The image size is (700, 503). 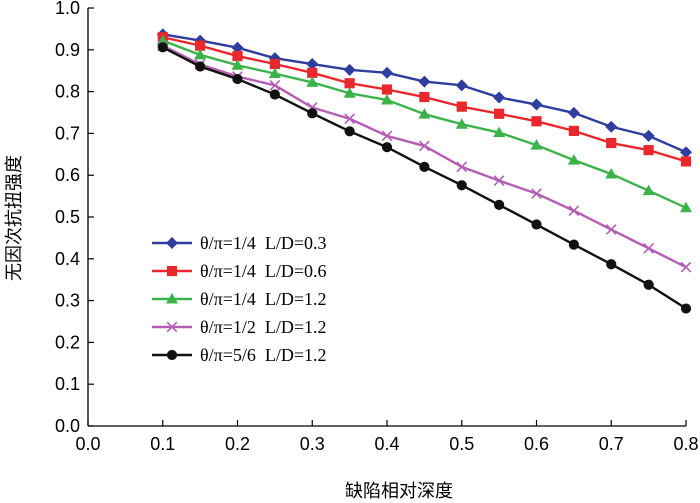 I want to click on x-tick-label: 0.8, so click(x=685, y=444).